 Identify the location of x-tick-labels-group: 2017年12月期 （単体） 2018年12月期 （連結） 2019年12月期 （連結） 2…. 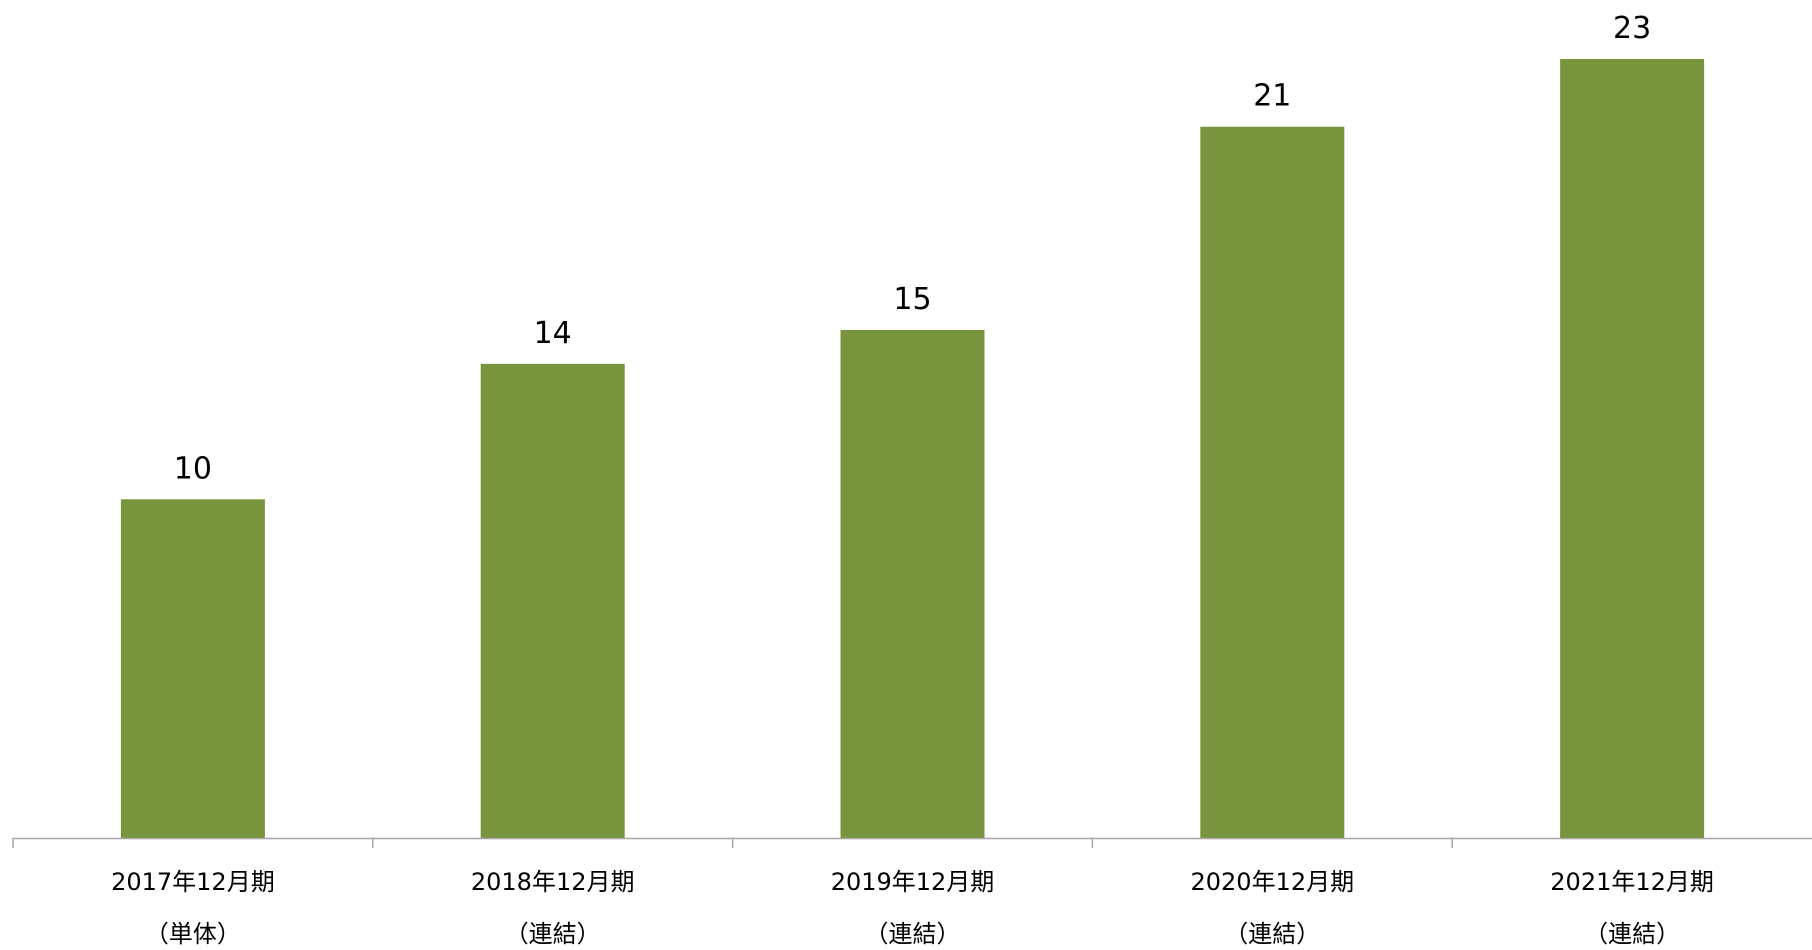
(912, 908).